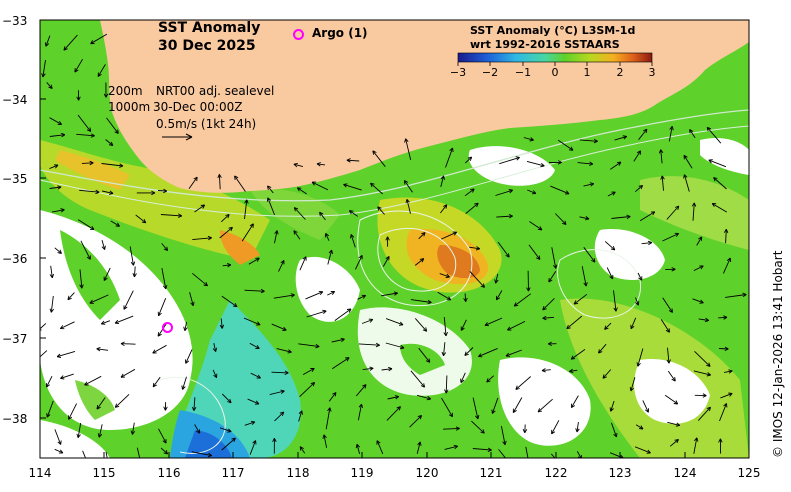  What do you see at coordinates (652, 72) in the screenshot?
I see `colorbar-tick: 3` at bounding box center [652, 72].